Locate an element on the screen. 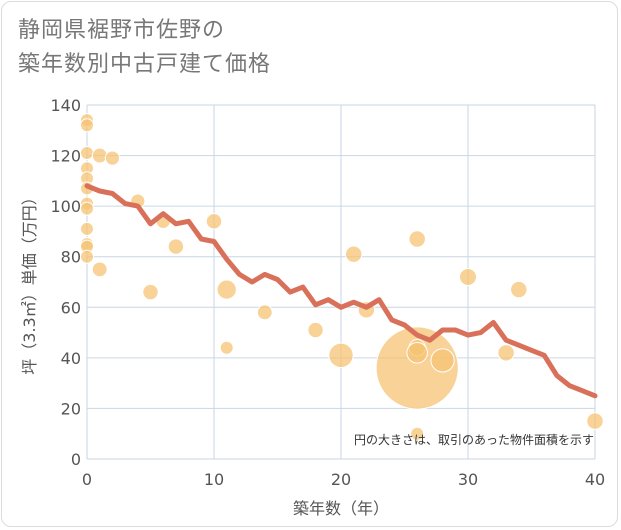 This screenshot has width=621, height=530. y-axis-label: 坪（3.3㎡）単価（万円） is located at coordinates (29, 281).